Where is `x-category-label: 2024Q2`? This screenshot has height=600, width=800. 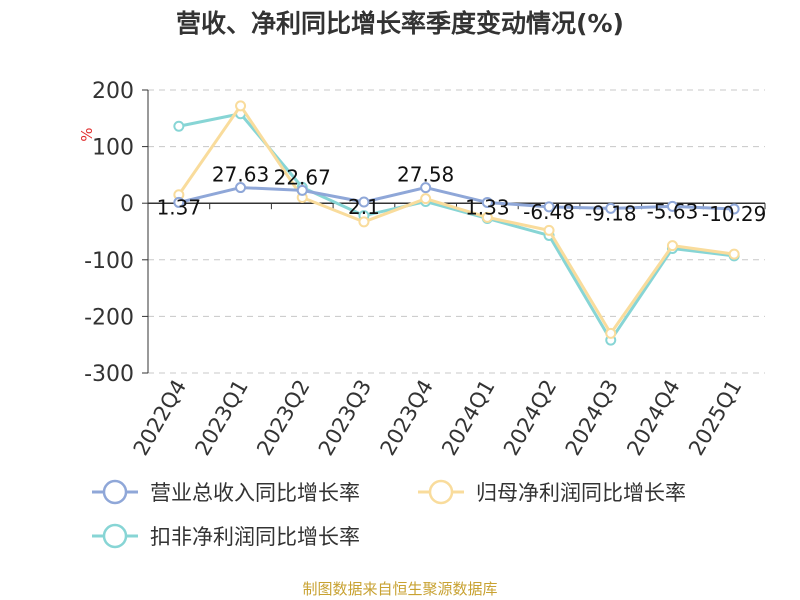 x-category-label: 2024Q2 is located at coordinates (530, 418).